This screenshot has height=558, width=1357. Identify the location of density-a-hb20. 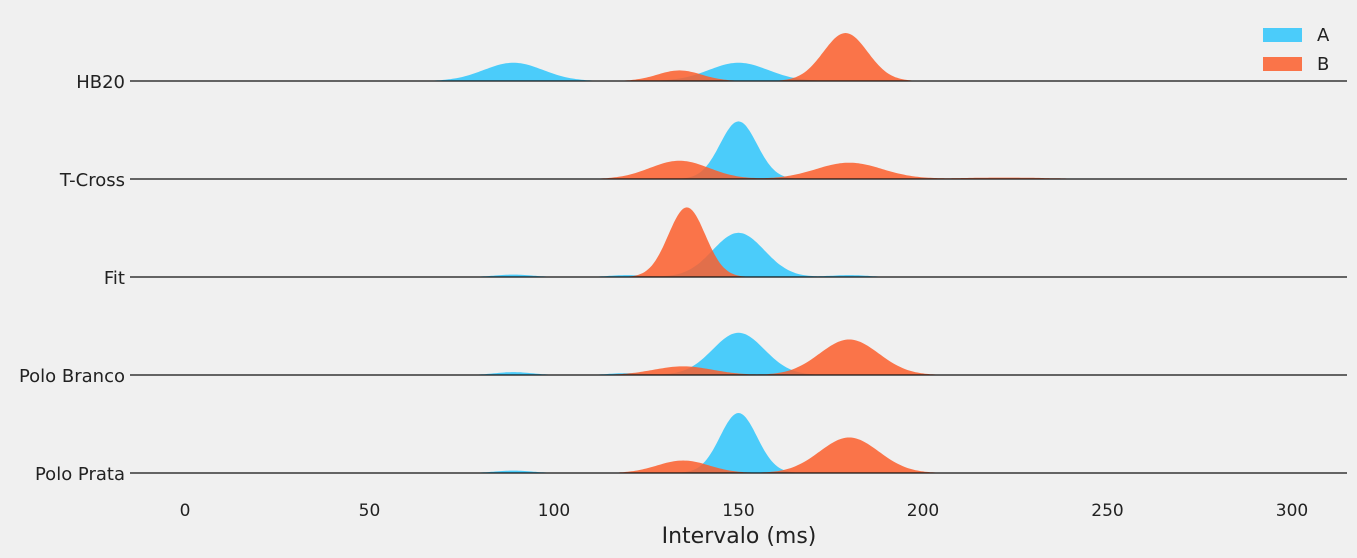
(738, 71).